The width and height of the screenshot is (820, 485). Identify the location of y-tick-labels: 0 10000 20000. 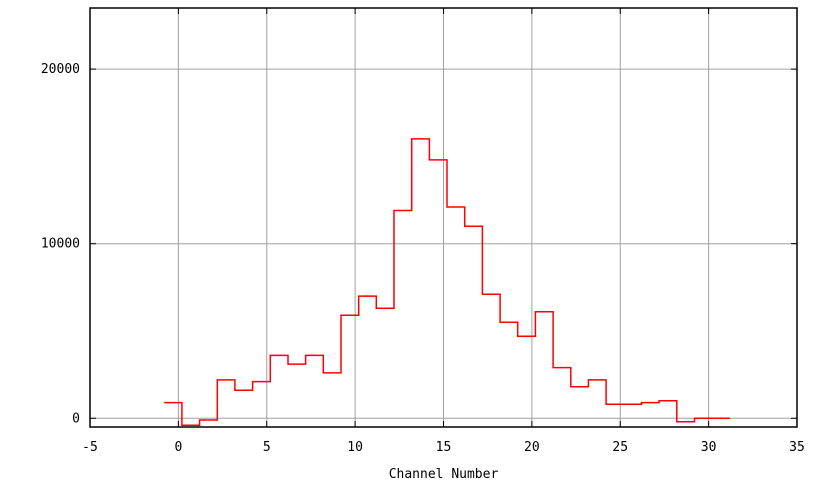
(60, 244).